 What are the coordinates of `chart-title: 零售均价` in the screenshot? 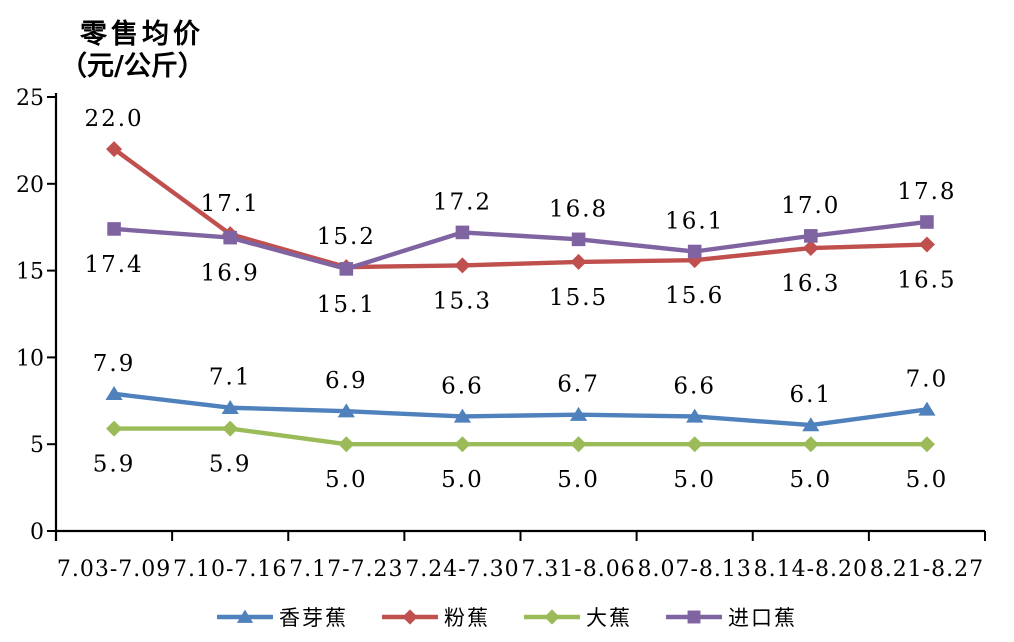 It's located at (142, 34).